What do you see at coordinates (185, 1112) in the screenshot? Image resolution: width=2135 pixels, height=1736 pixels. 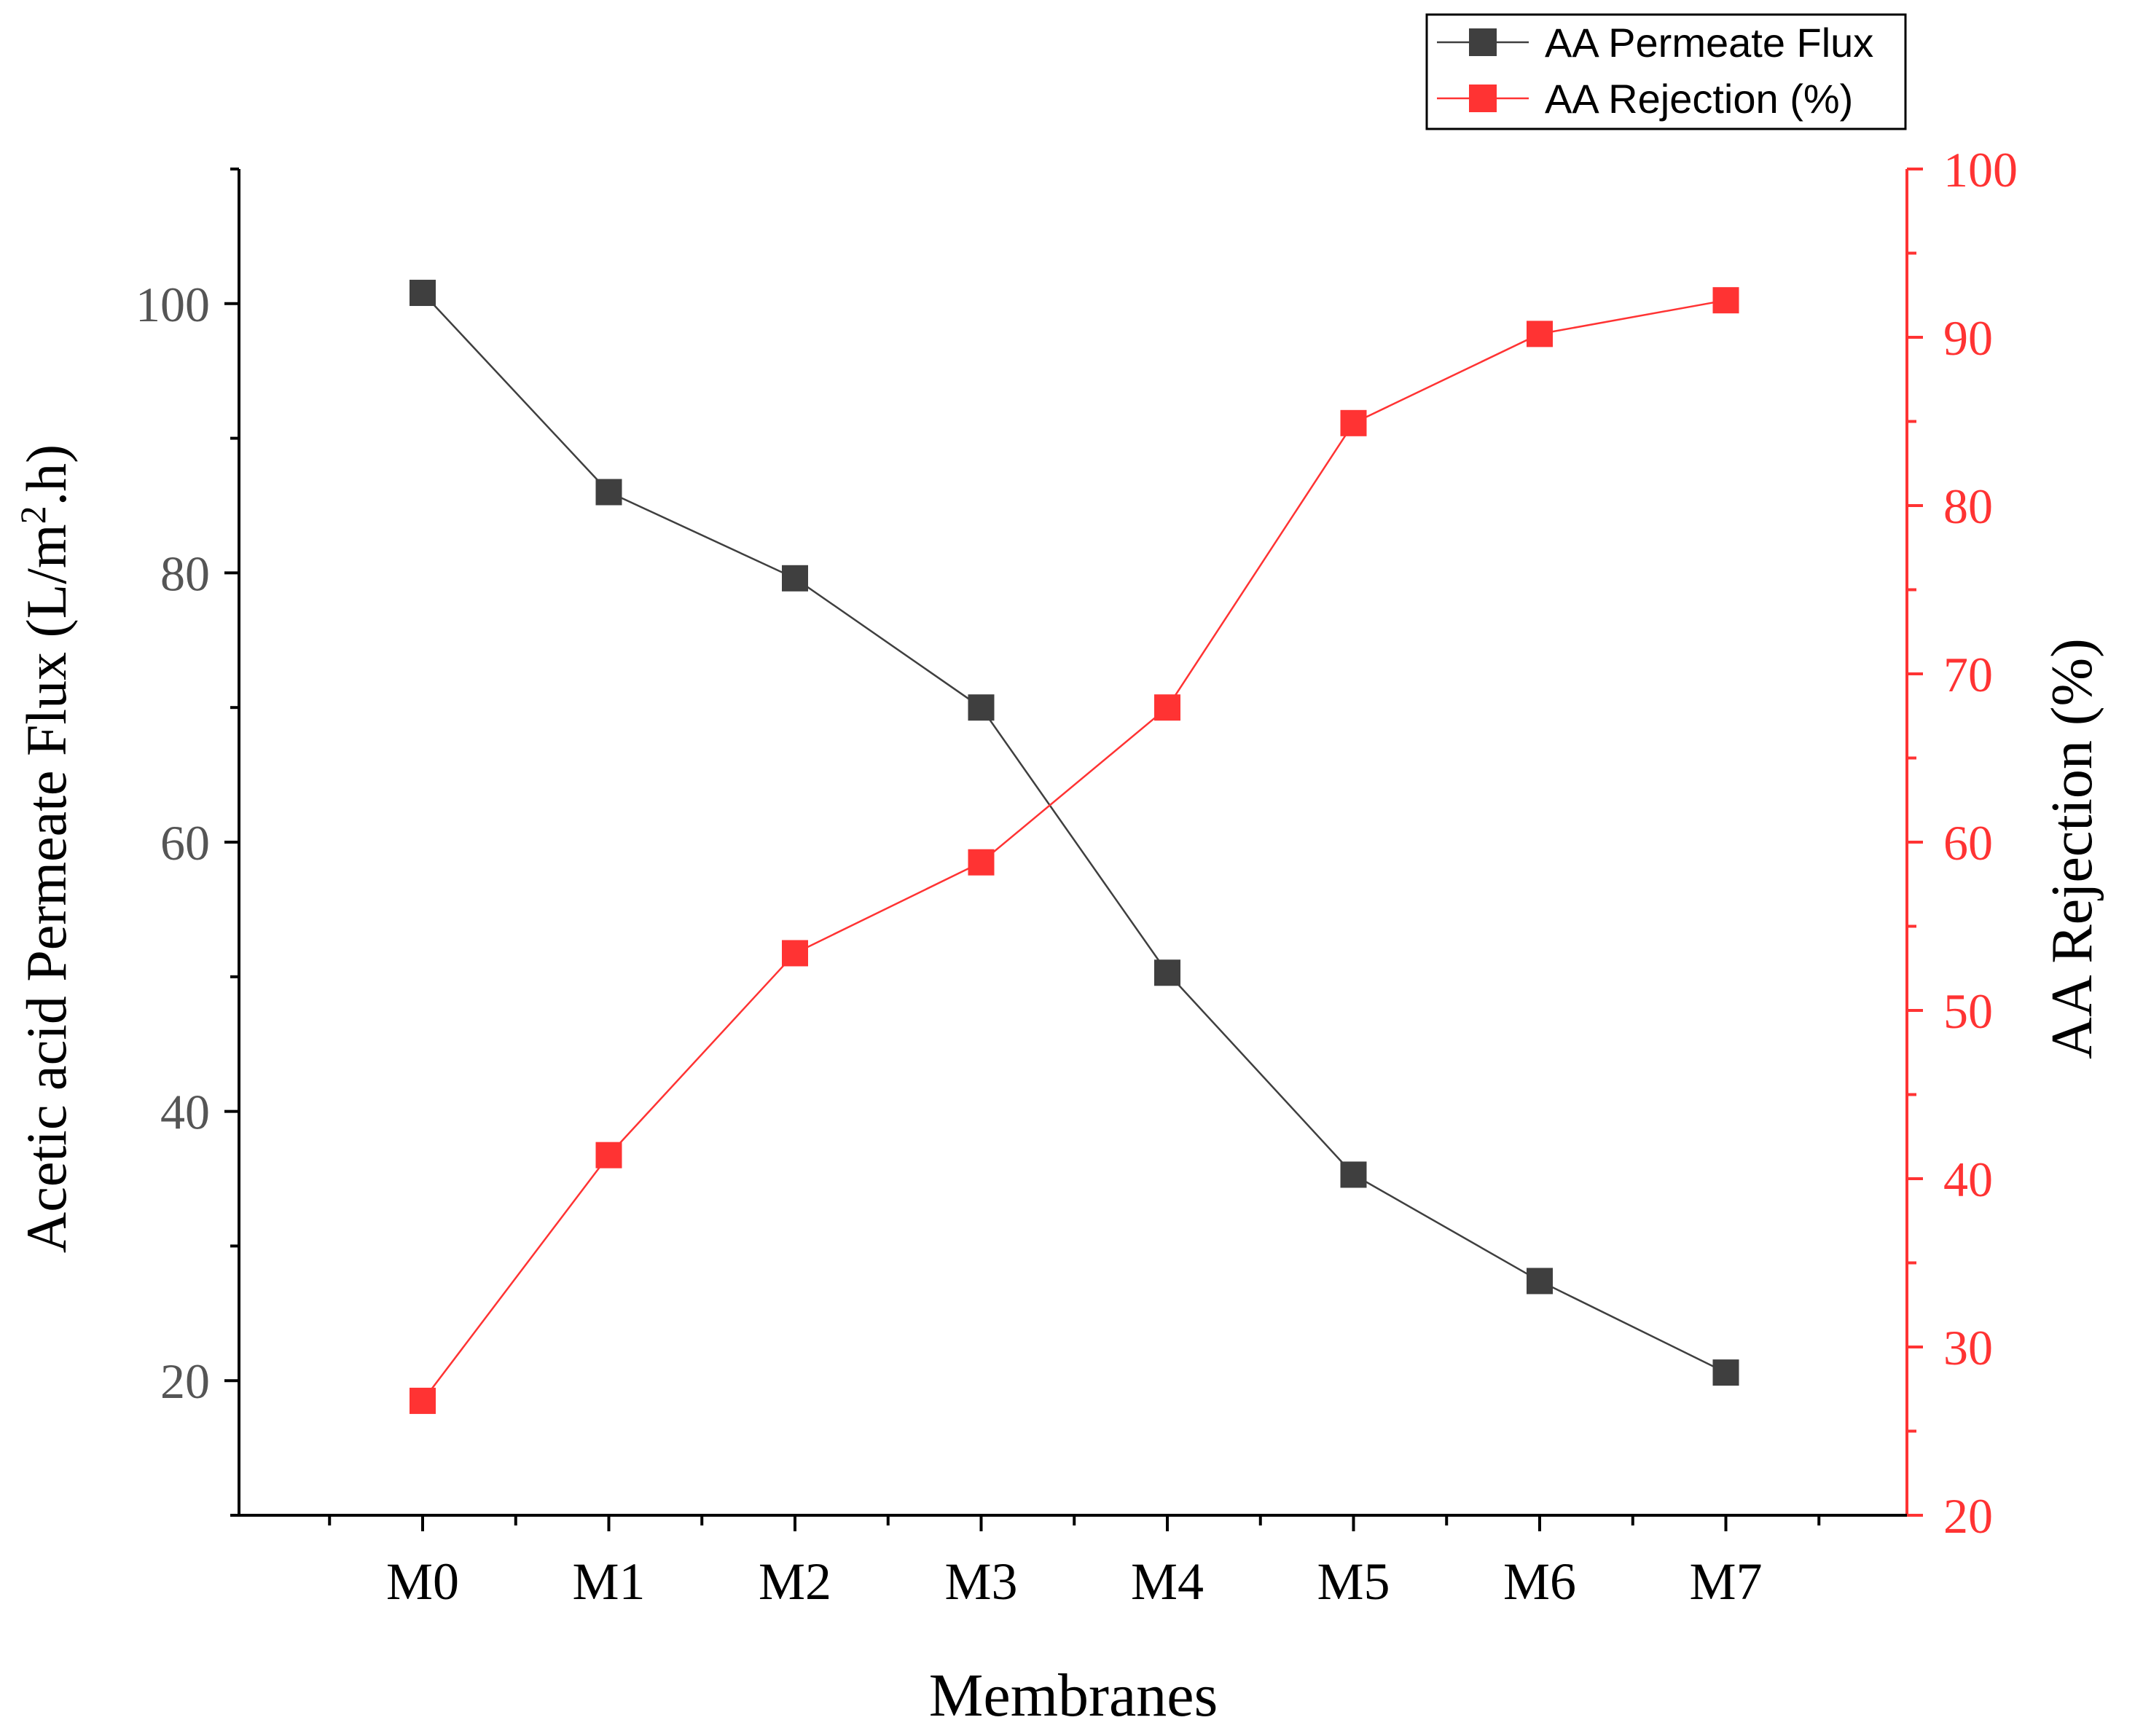 I see `y-tick-label: 40` at bounding box center [185, 1112].